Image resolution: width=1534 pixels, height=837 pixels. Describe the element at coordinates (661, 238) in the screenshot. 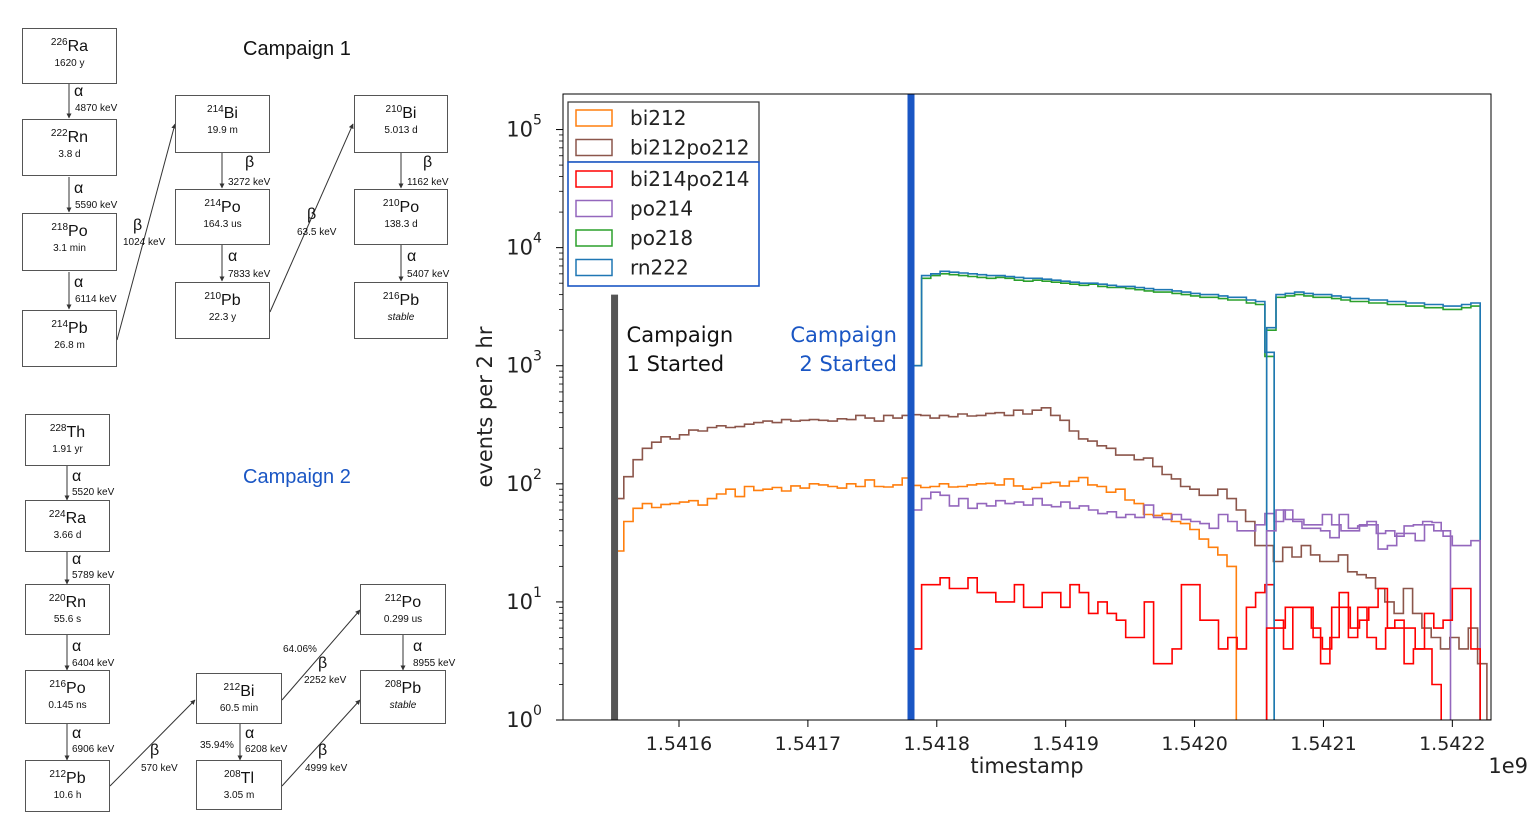

I see `legend-label-po218: po218` at that location.